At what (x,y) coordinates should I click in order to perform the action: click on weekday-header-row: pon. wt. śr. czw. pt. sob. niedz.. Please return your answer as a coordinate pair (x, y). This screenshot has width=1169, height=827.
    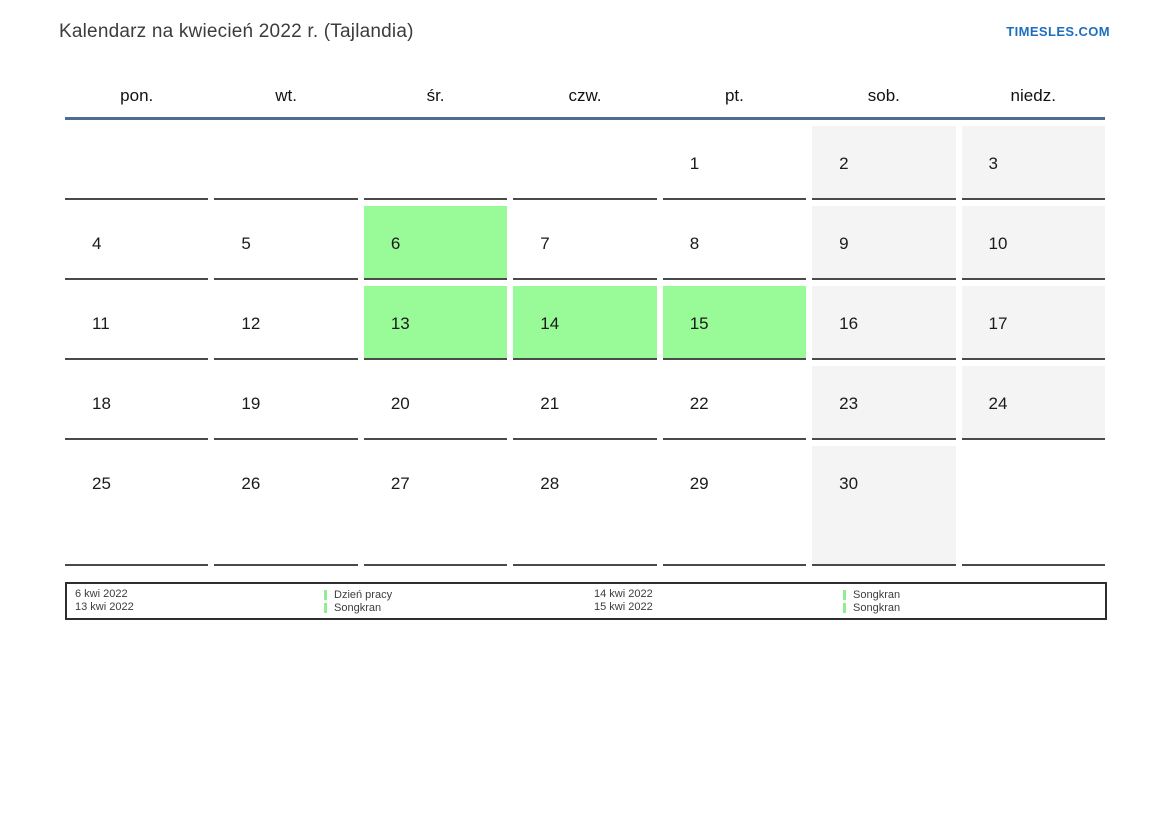
    Looking at the image, I should click on (585, 96).